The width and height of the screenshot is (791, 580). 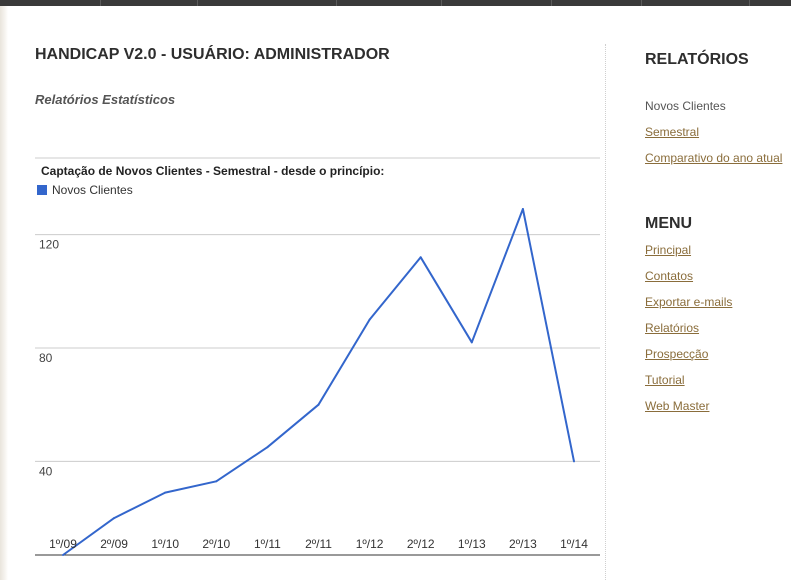 What do you see at coordinates (395, 3) in the screenshot?
I see `top-navigation-bar` at bounding box center [395, 3].